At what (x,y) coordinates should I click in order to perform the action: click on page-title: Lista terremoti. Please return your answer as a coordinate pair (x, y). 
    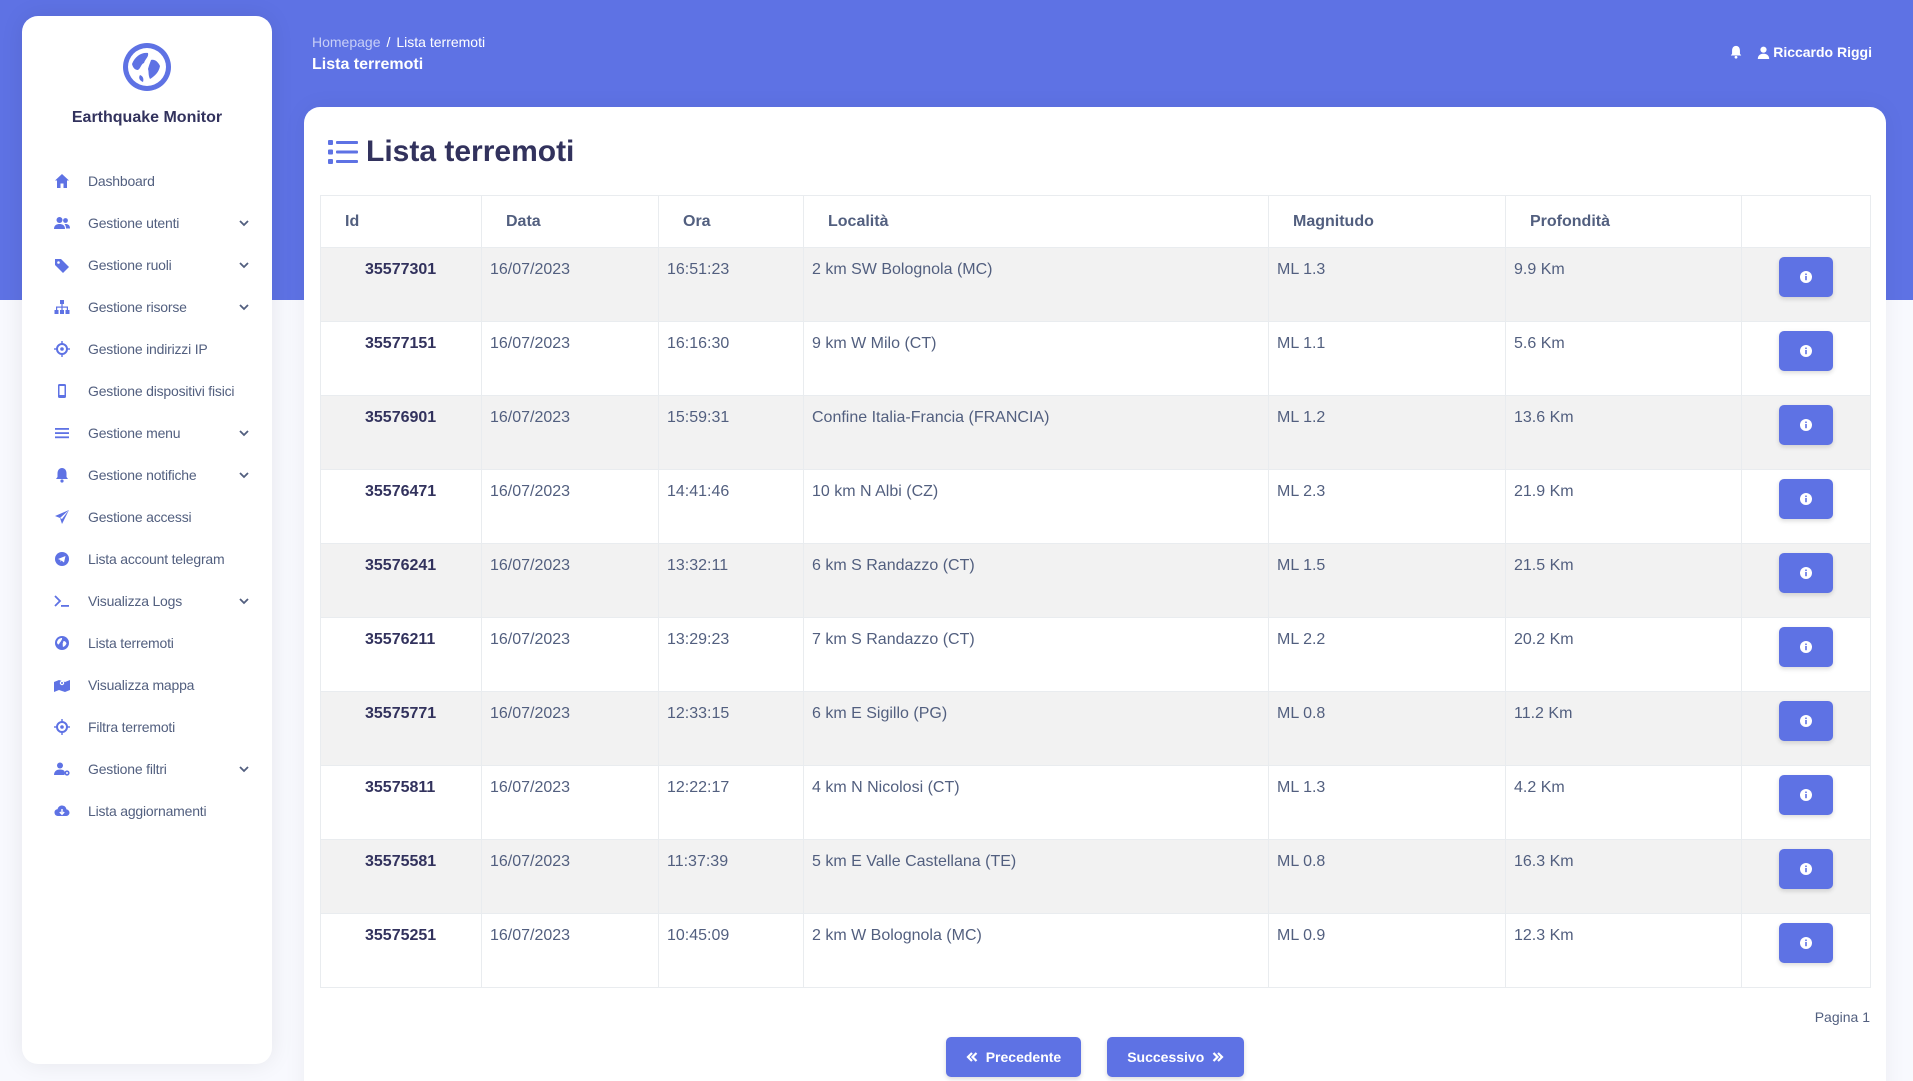
    Looking at the image, I should click on (451, 152).